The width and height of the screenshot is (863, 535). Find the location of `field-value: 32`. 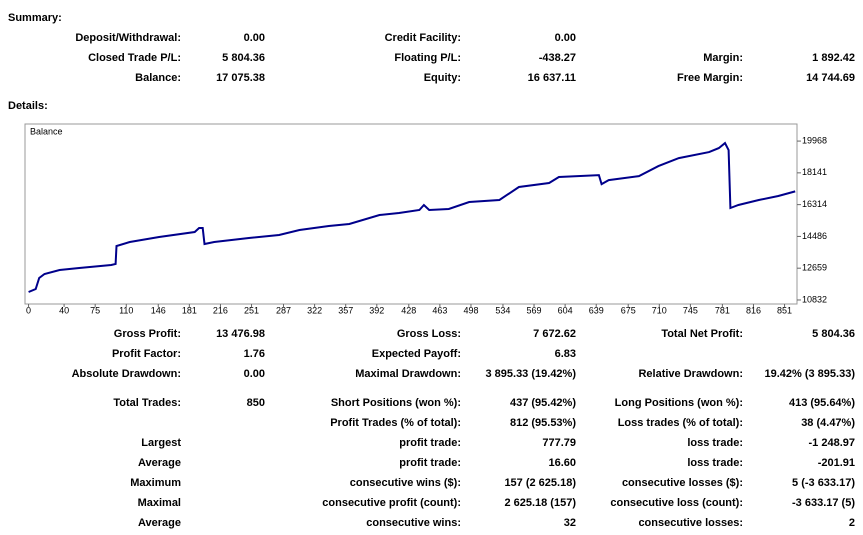

field-value: 32 is located at coordinates (570, 523).